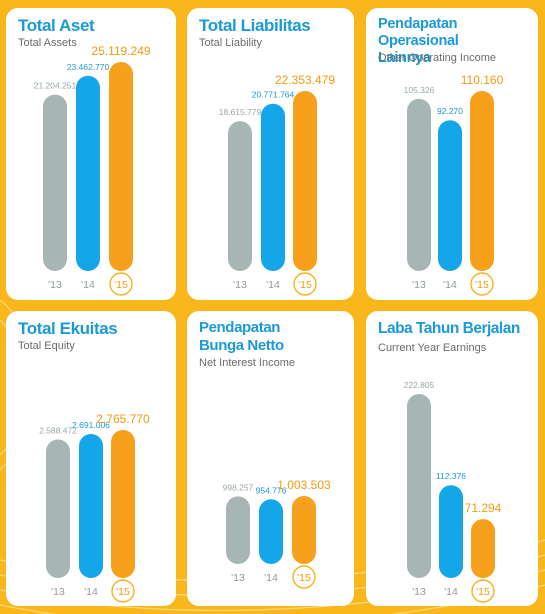 This screenshot has height=614, width=545. What do you see at coordinates (46, 346) in the screenshot?
I see `chart-subtitle: Total Equity` at bounding box center [46, 346].